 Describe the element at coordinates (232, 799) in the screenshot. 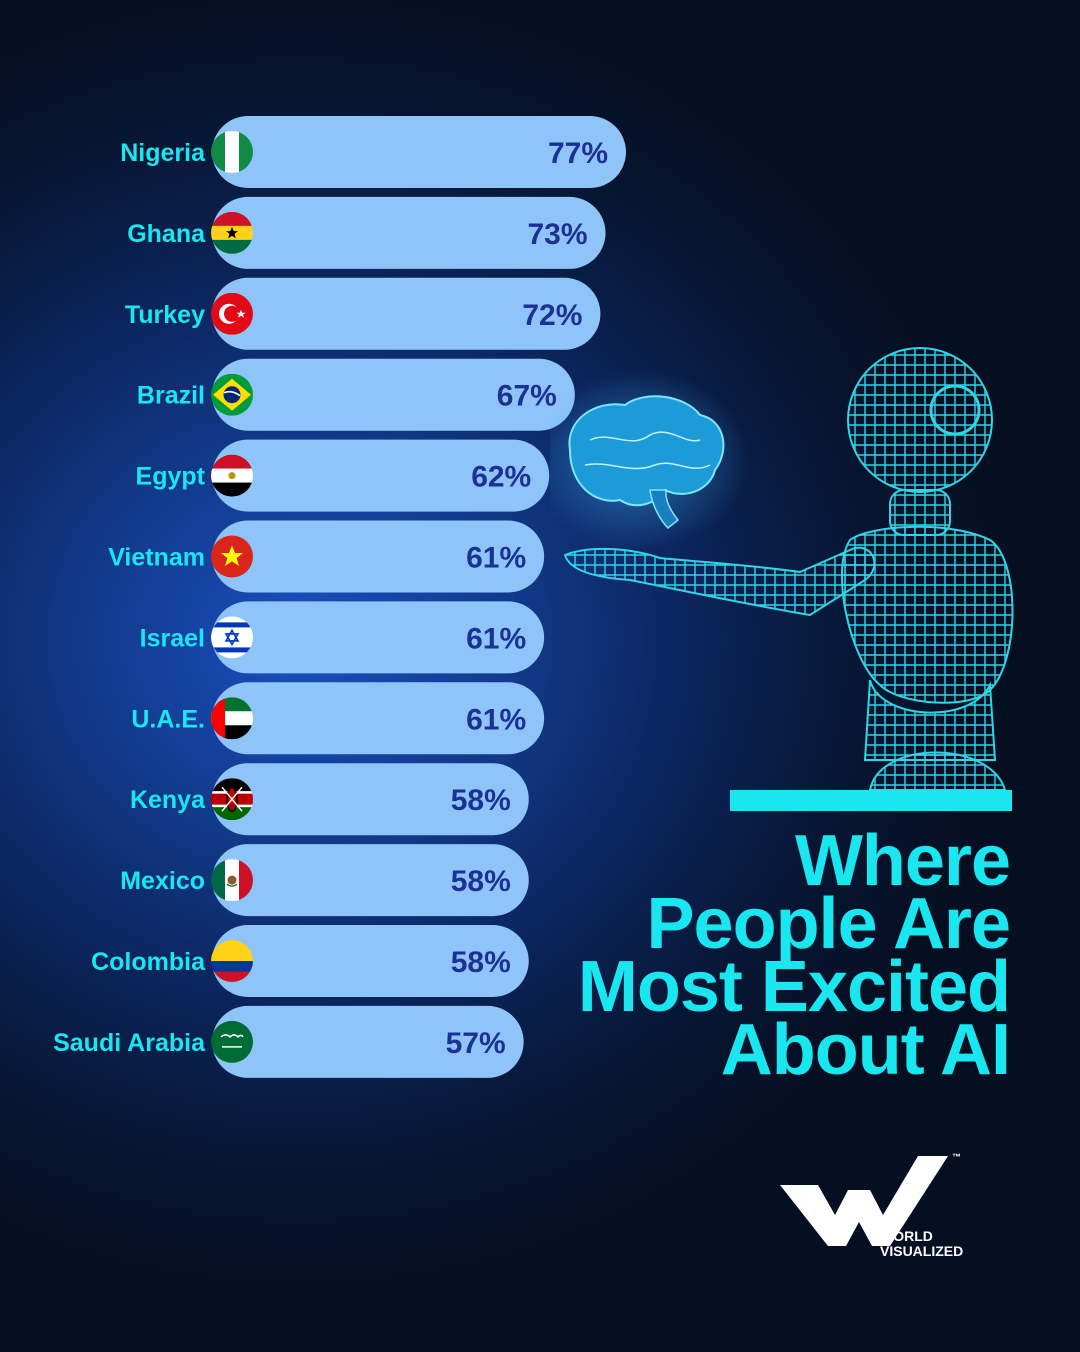

I see `kenya-flag-icon` at that location.